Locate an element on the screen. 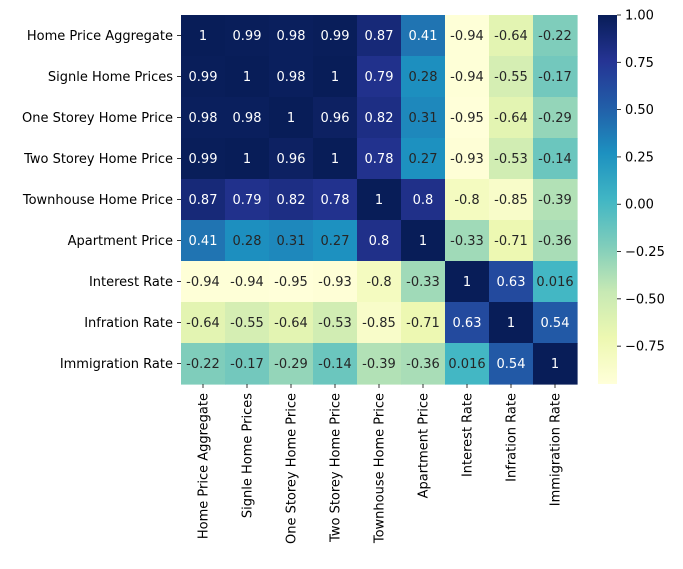  cell-annotation: -0.71 is located at coordinates (423, 323).